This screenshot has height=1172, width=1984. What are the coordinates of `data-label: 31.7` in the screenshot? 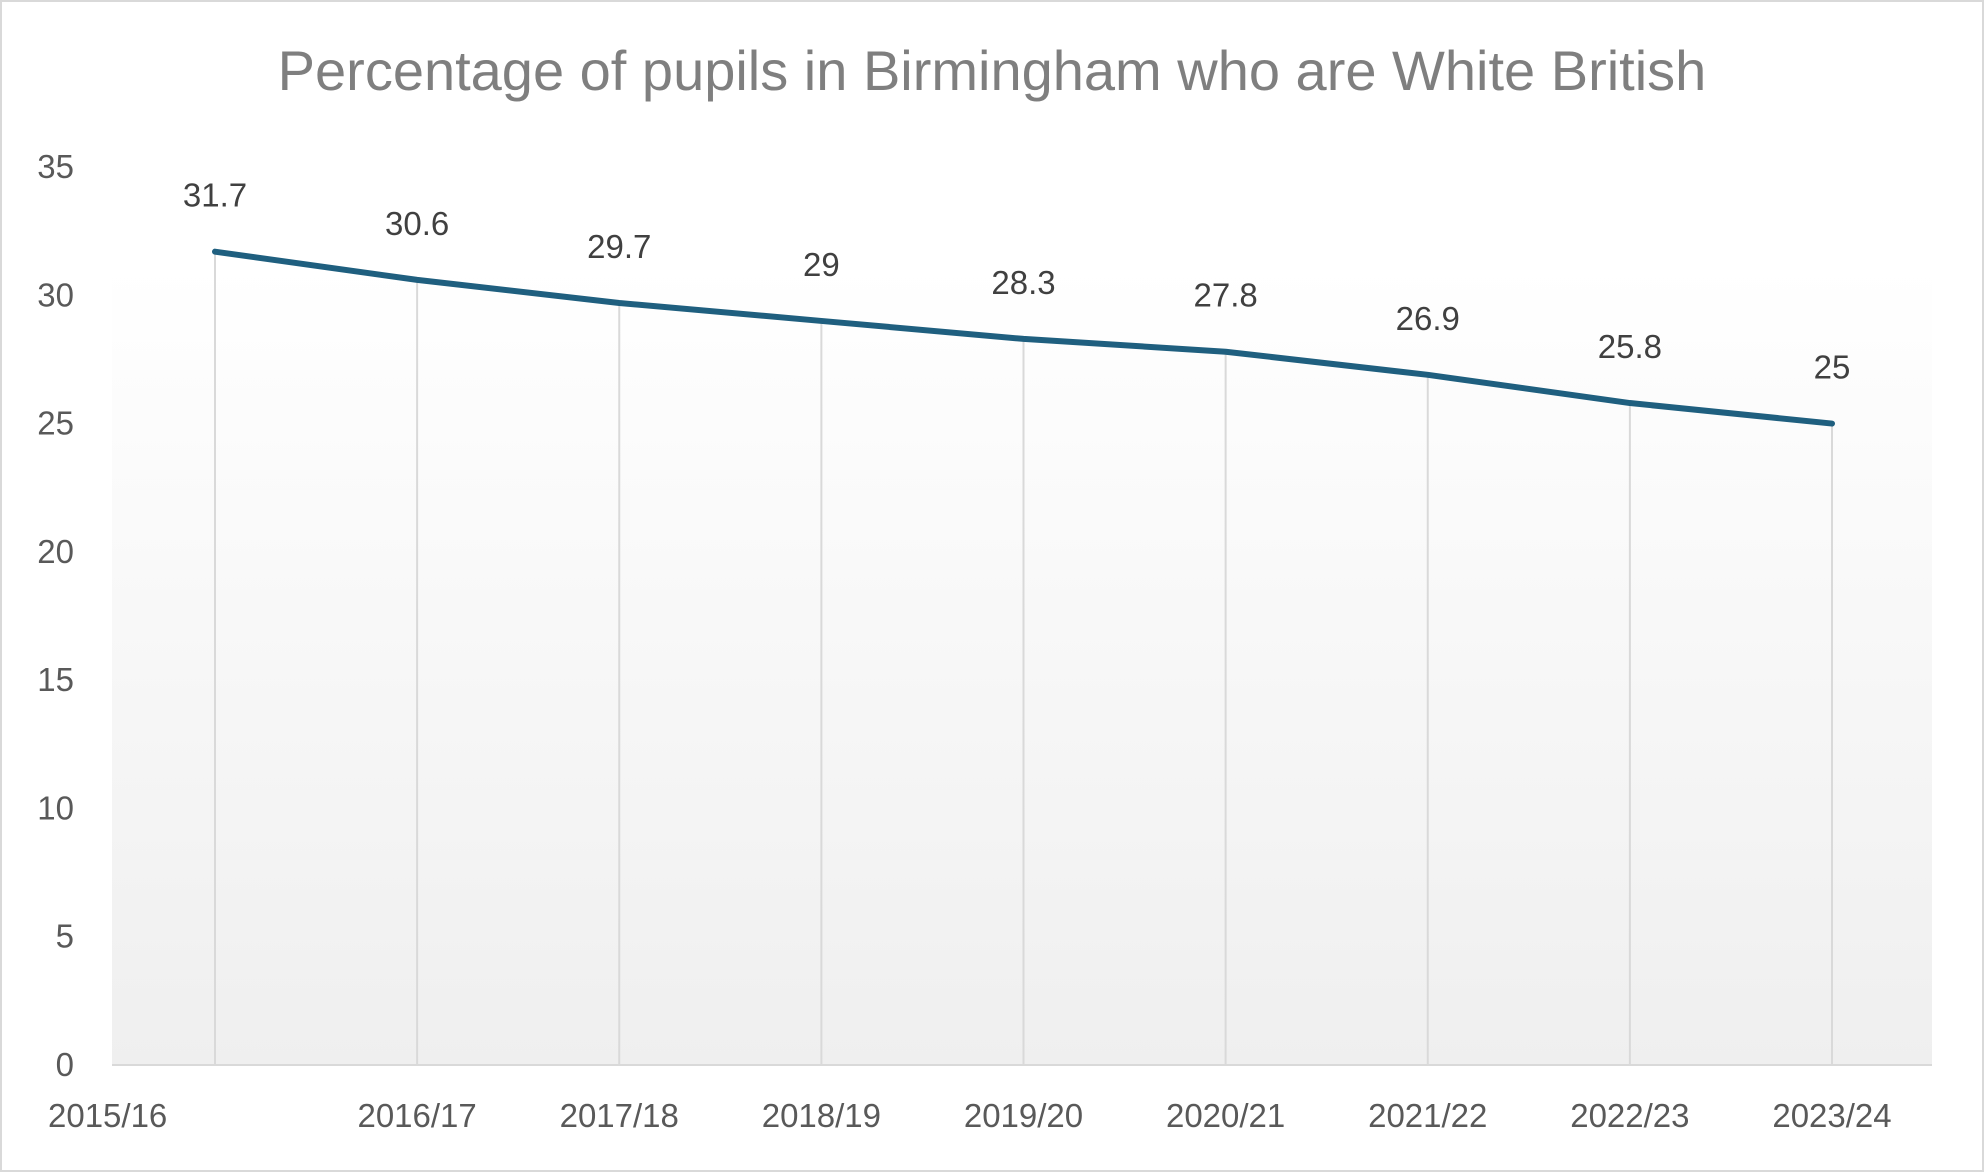 It's located at (215, 195).